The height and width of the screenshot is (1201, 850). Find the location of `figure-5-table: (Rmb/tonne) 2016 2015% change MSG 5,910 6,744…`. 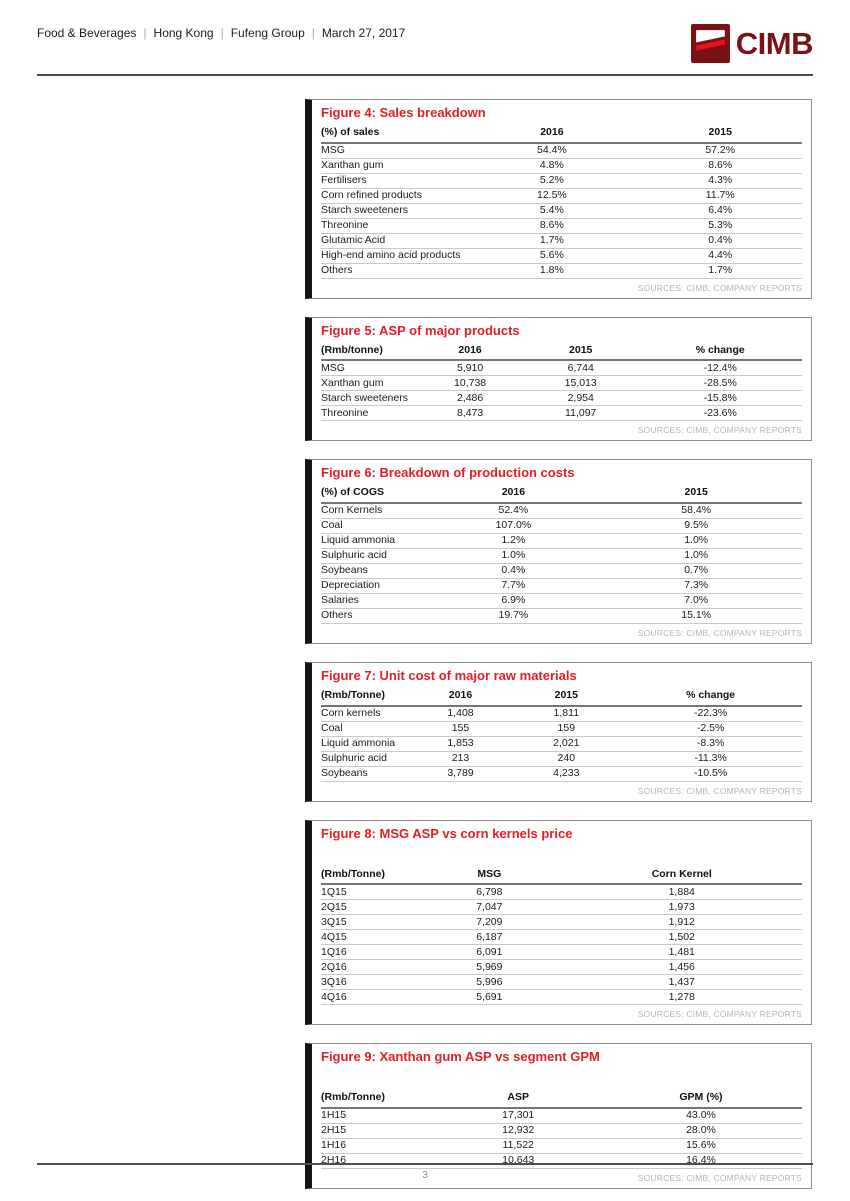

figure-5-table: (Rmb/tonne) 2016 2015% change MSG 5,910 6,744… is located at coordinates (561, 382).